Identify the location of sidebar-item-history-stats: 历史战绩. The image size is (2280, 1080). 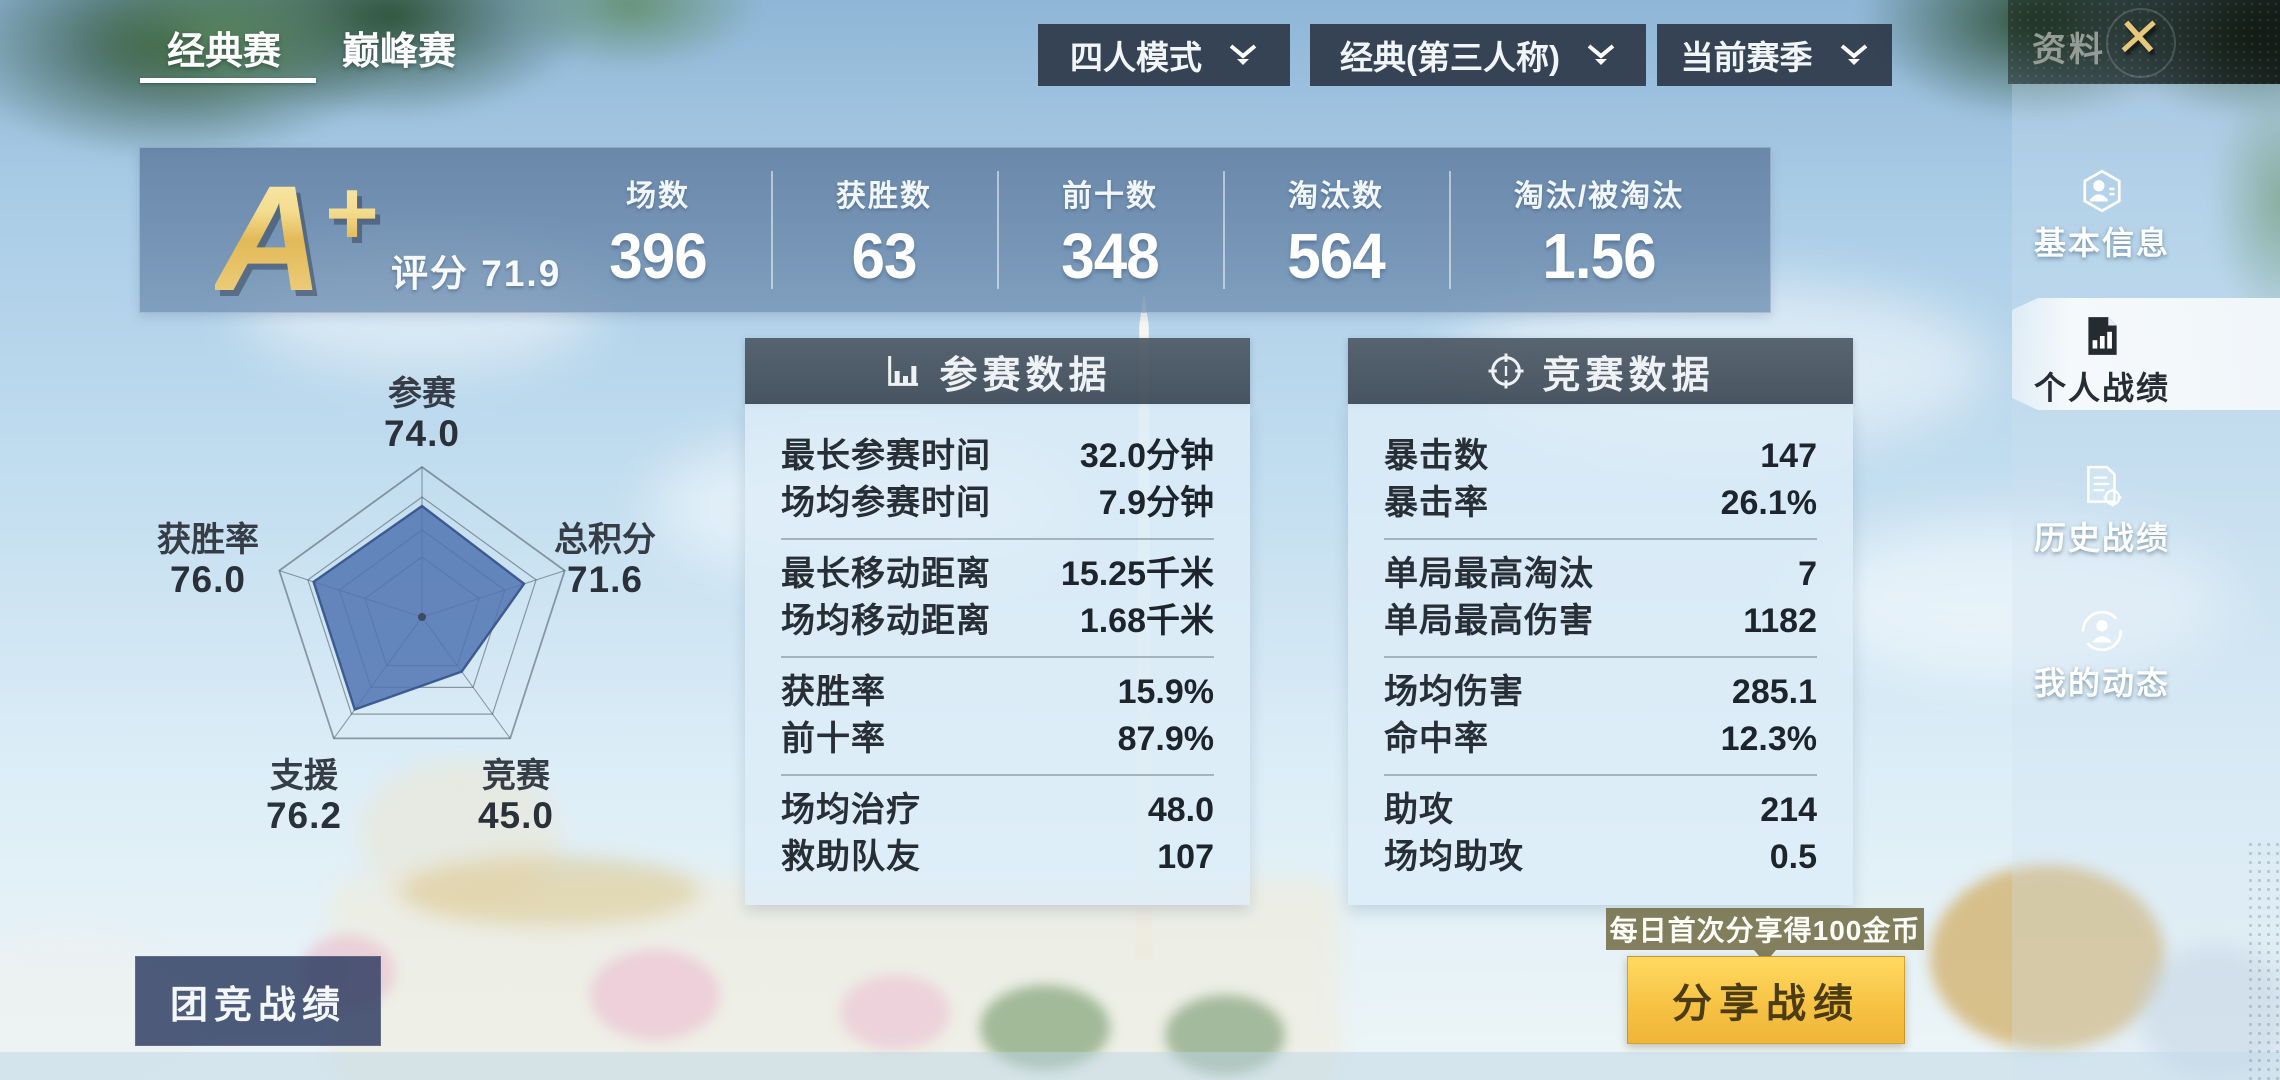
(2102, 511).